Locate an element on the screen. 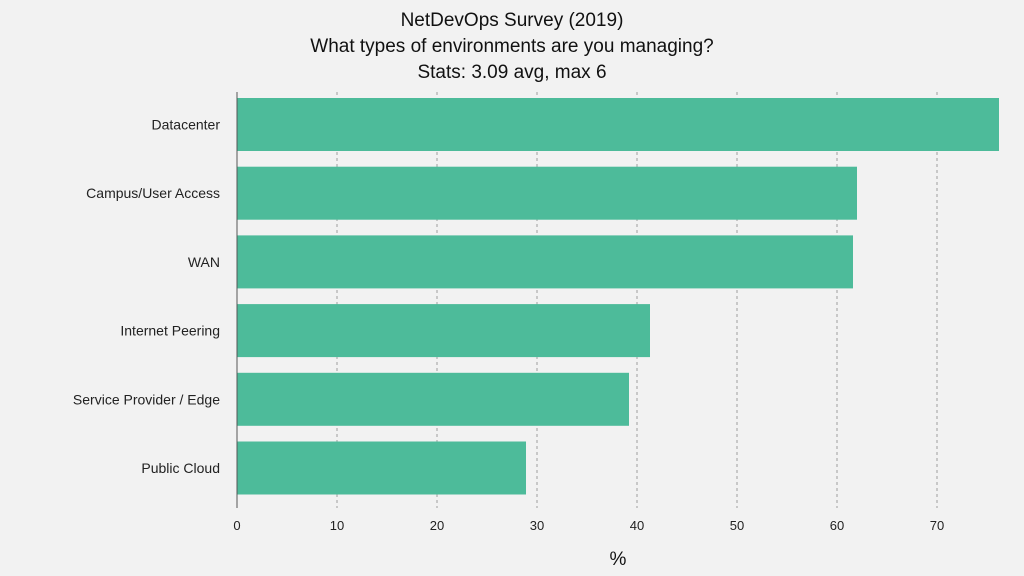  chart-title: NetDevOps Survey (2019) is located at coordinates (512, 20).